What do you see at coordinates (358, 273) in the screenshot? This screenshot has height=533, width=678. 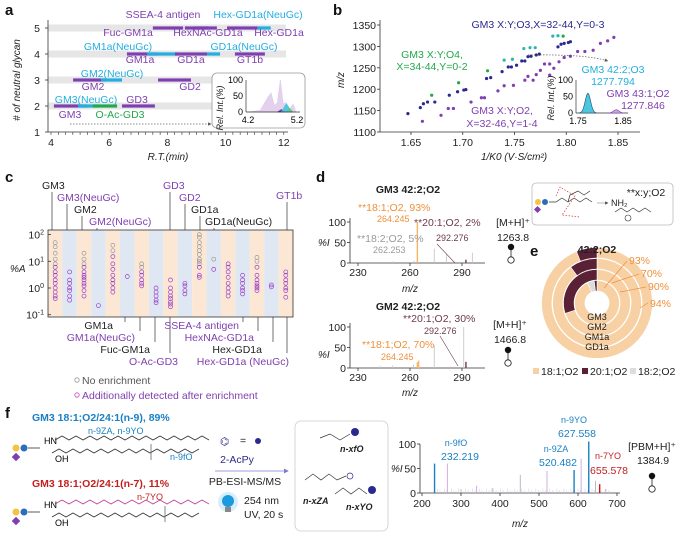 I see `d-x-tick-label: 230` at bounding box center [358, 273].